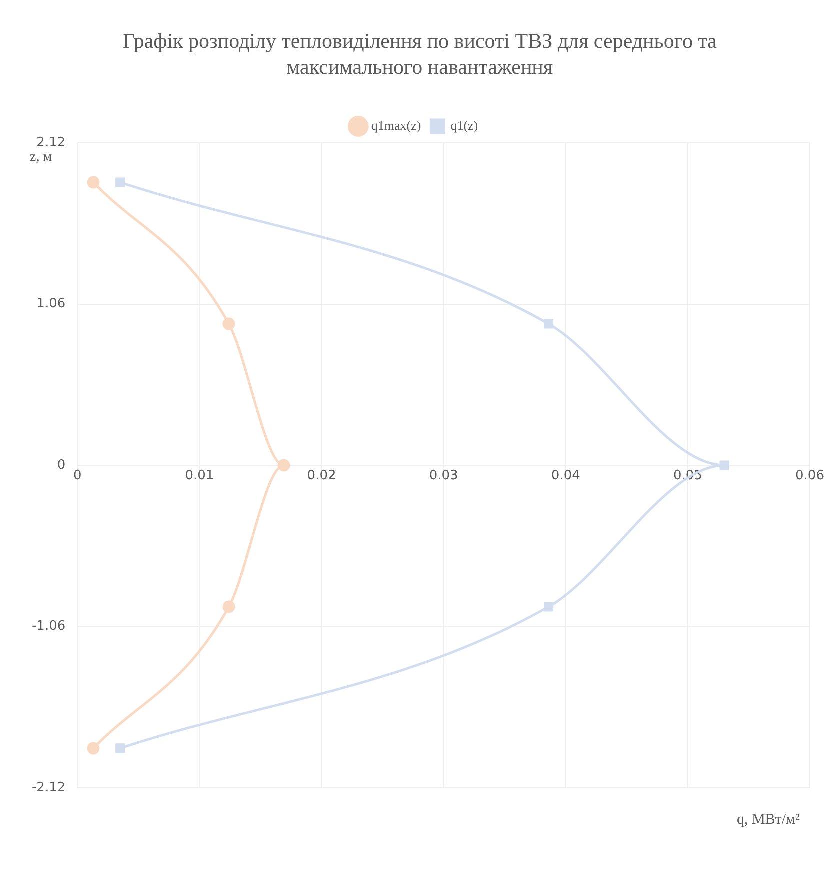  What do you see at coordinates (199, 476) in the screenshot?
I see `x-tick-label: 0.01` at bounding box center [199, 476].